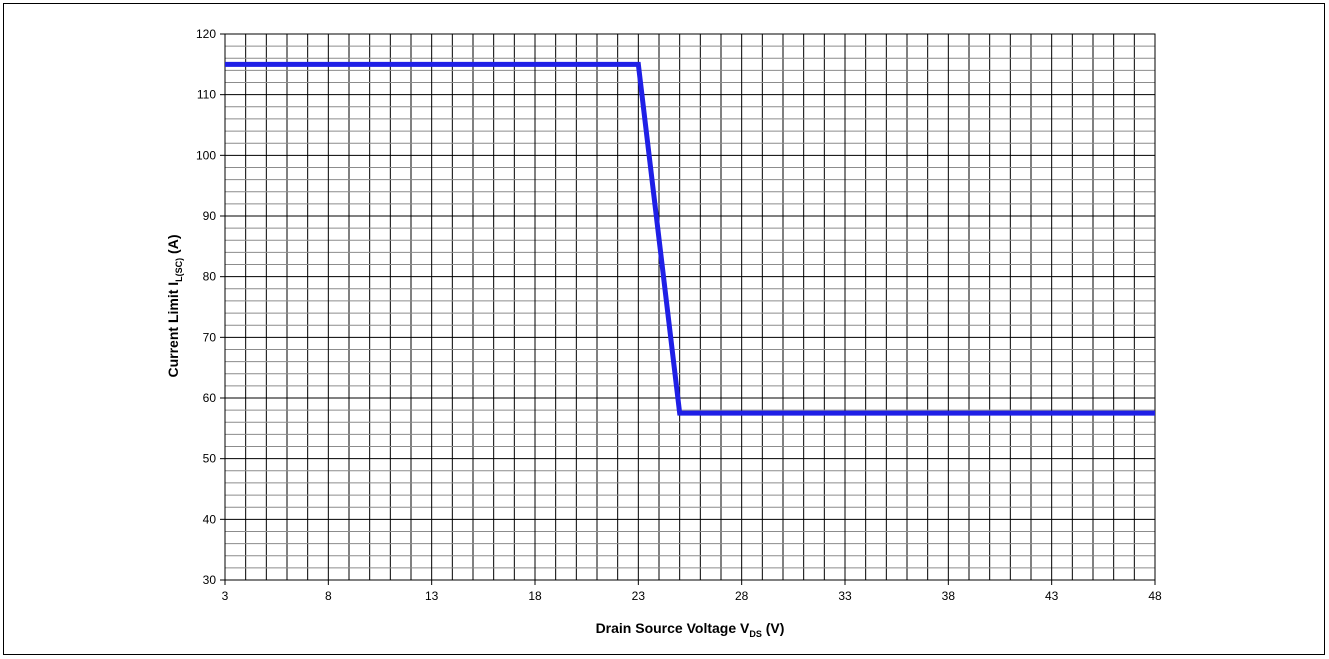 This screenshot has width=1329, height=659. Describe the element at coordinates (210, 459) in the screenshot. I see `y-tick-label: 50` at that location.